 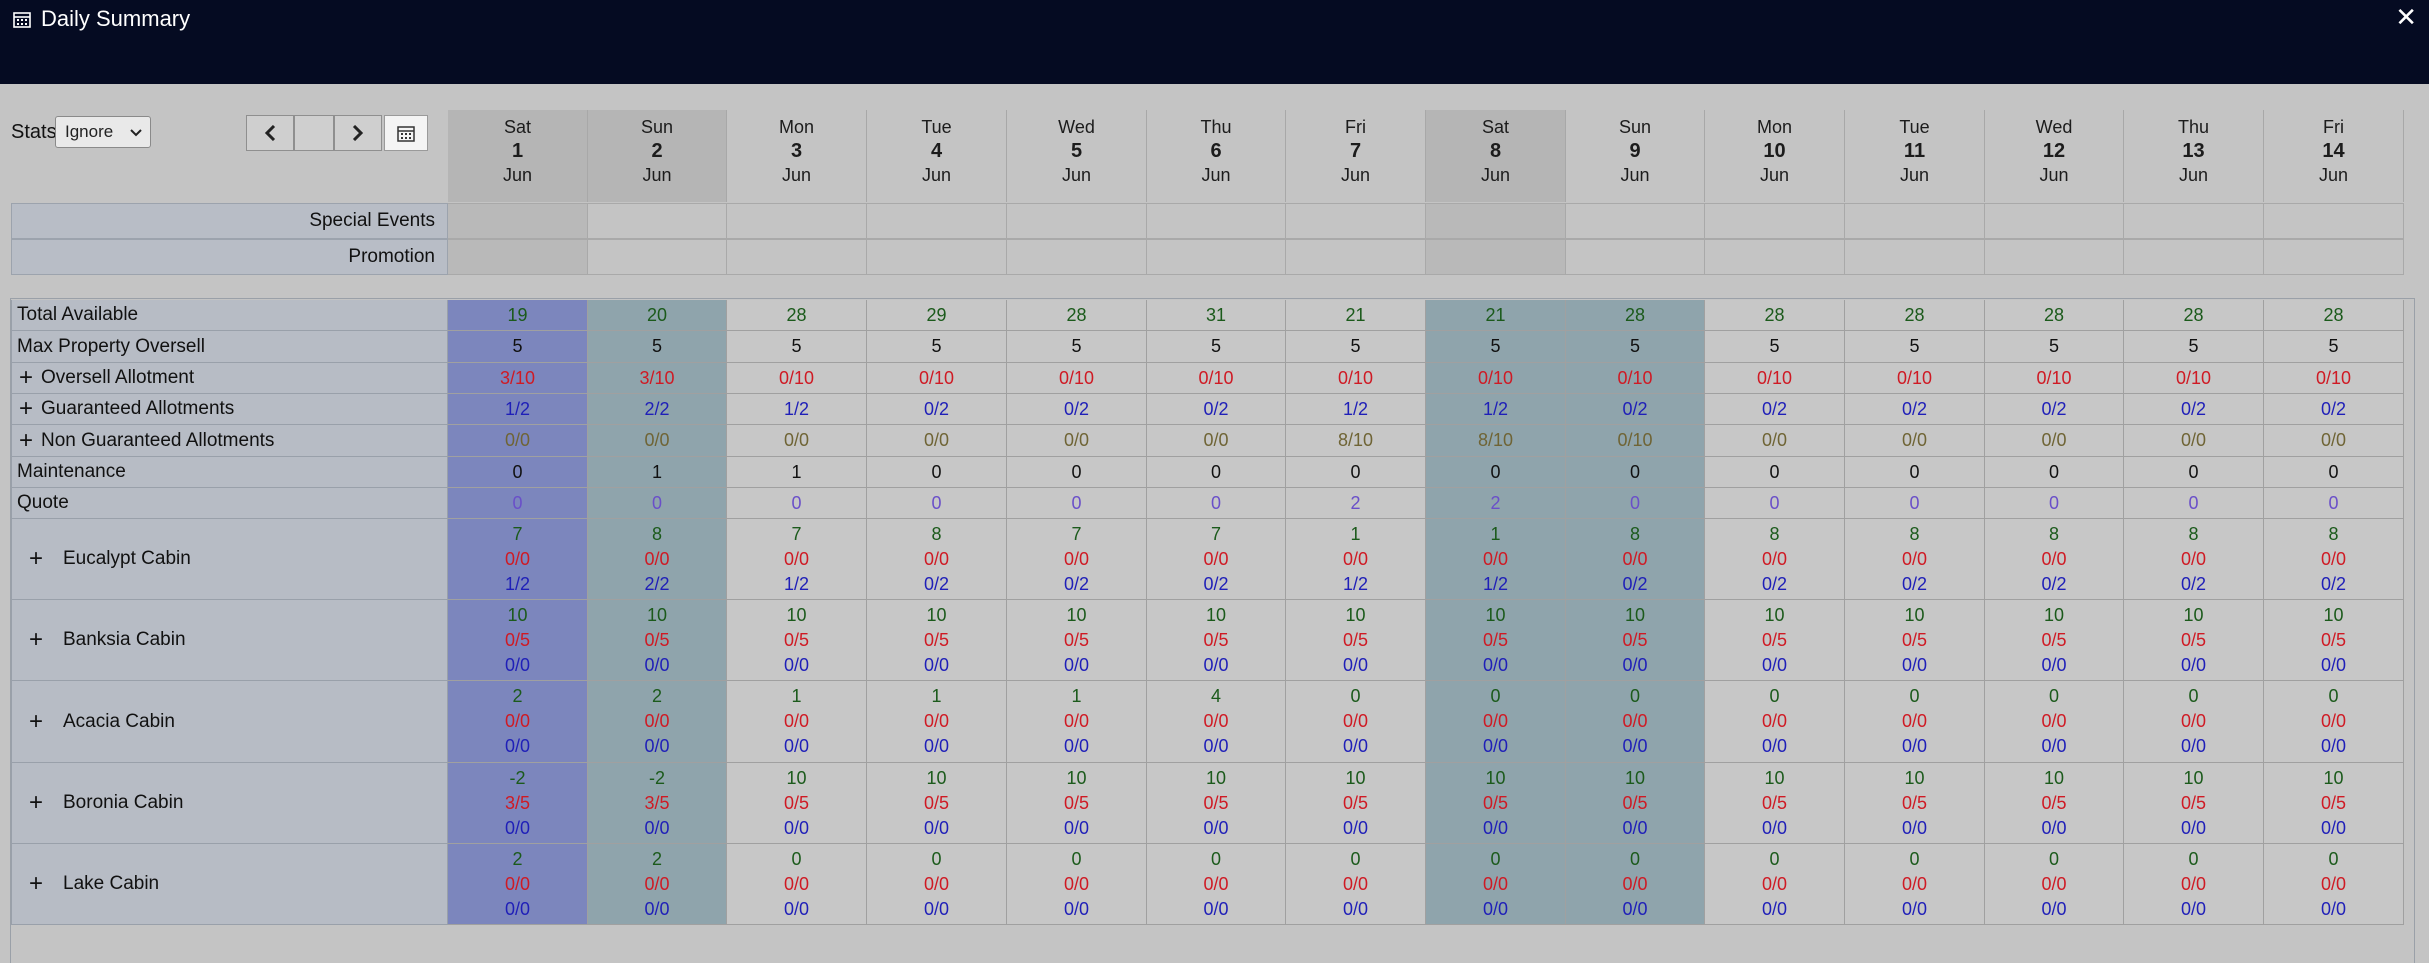 I want to click on summary-cell: 1/2, so click(x=518, y=409).